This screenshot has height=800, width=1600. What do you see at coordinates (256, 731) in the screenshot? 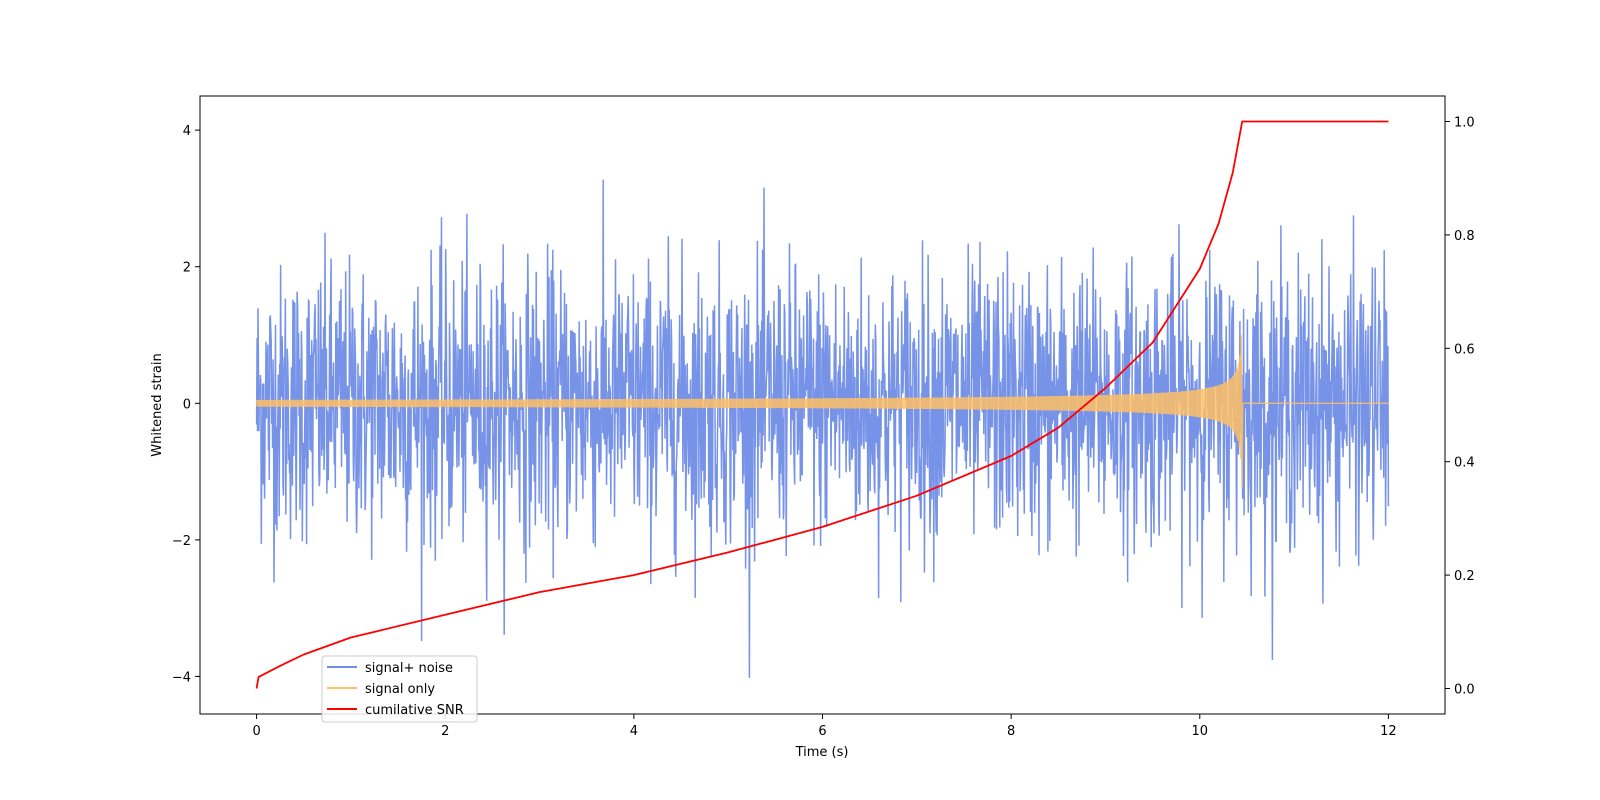
I see `x-tick-label: 0` at bounding box center [256, 731].